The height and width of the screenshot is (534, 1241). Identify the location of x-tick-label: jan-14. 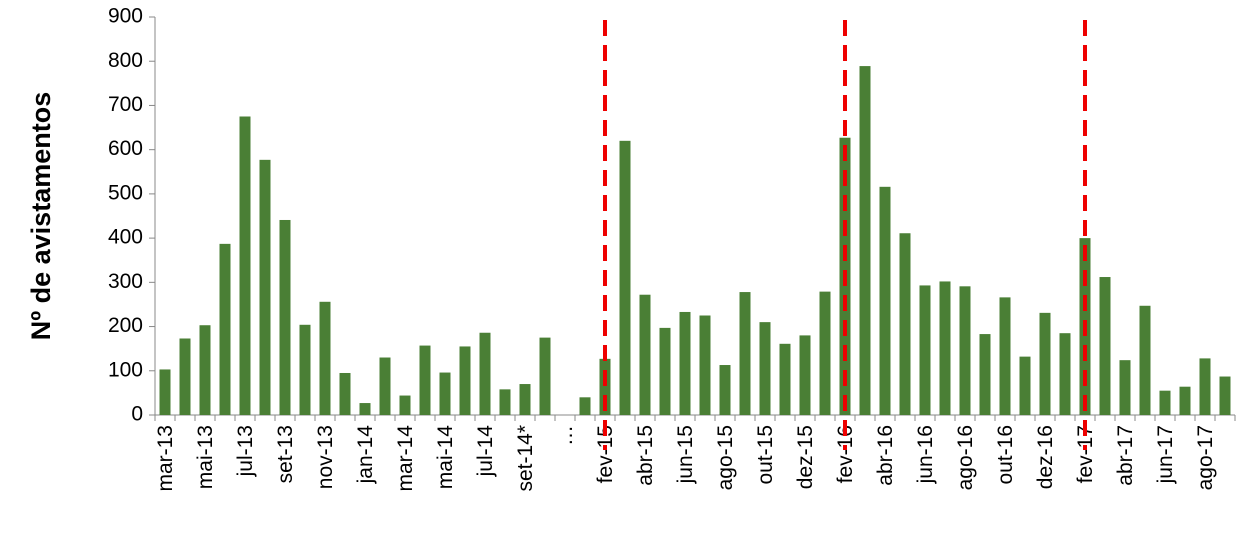
(365, 455).